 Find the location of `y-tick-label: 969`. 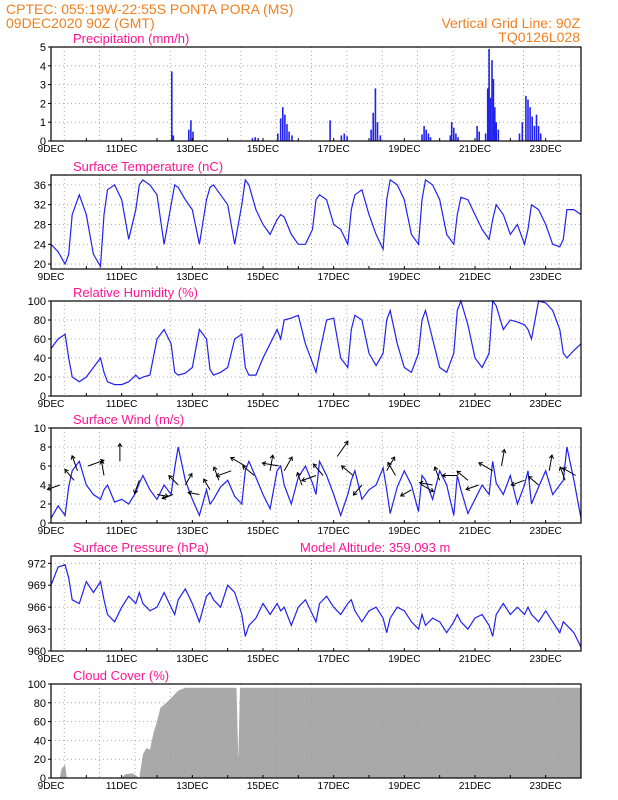

y-tick-label: 969 is located at coordinates (37, 586).